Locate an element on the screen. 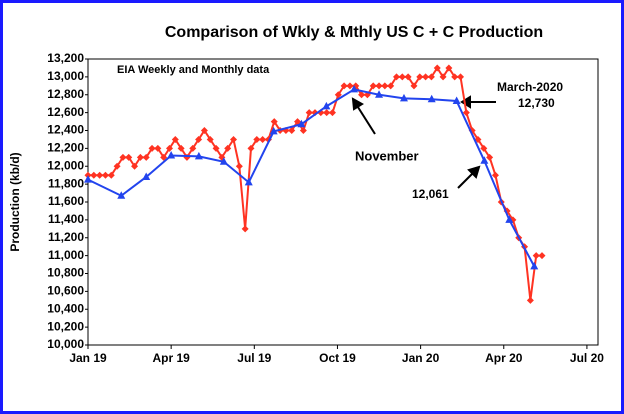 This screenshot has width=624, height=414. annotation: November is located at coordinates (387, 155).